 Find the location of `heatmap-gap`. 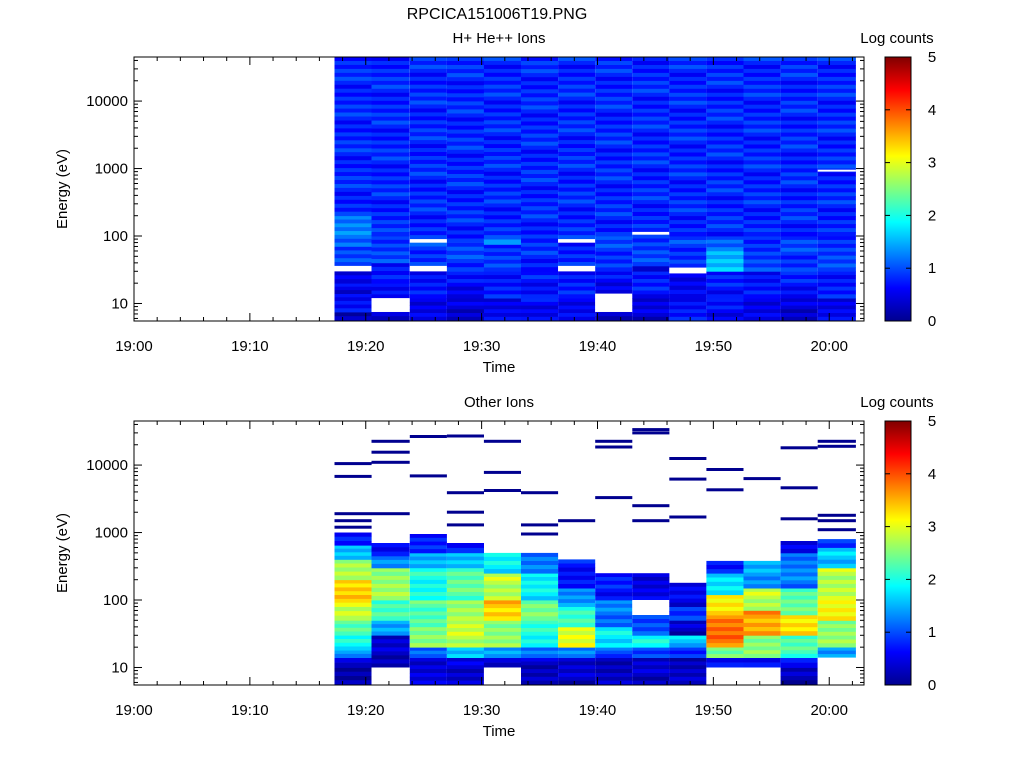

heatmap-gap is located at coordinates (502, 676).